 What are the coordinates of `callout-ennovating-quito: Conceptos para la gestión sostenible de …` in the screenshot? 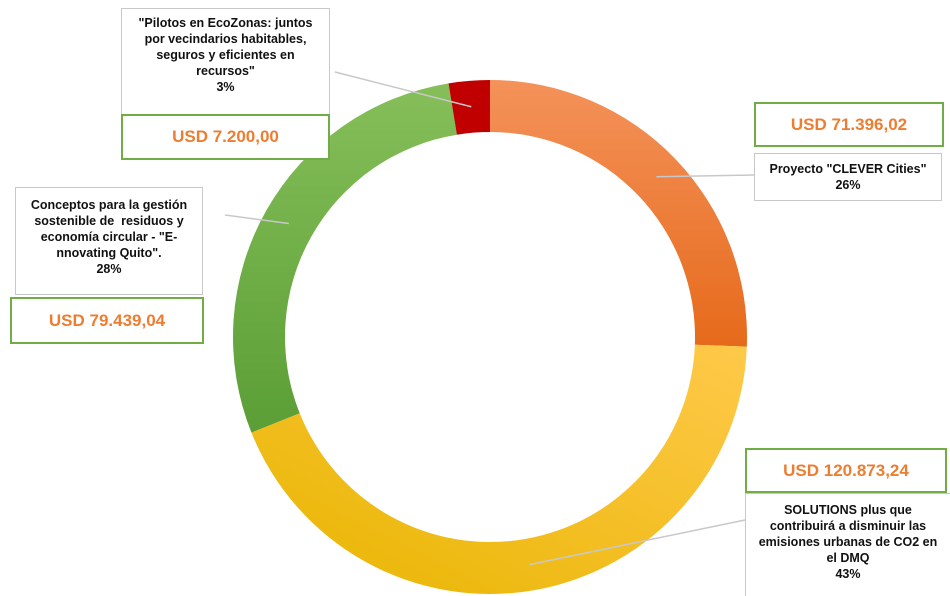 It's located at (109, 241).